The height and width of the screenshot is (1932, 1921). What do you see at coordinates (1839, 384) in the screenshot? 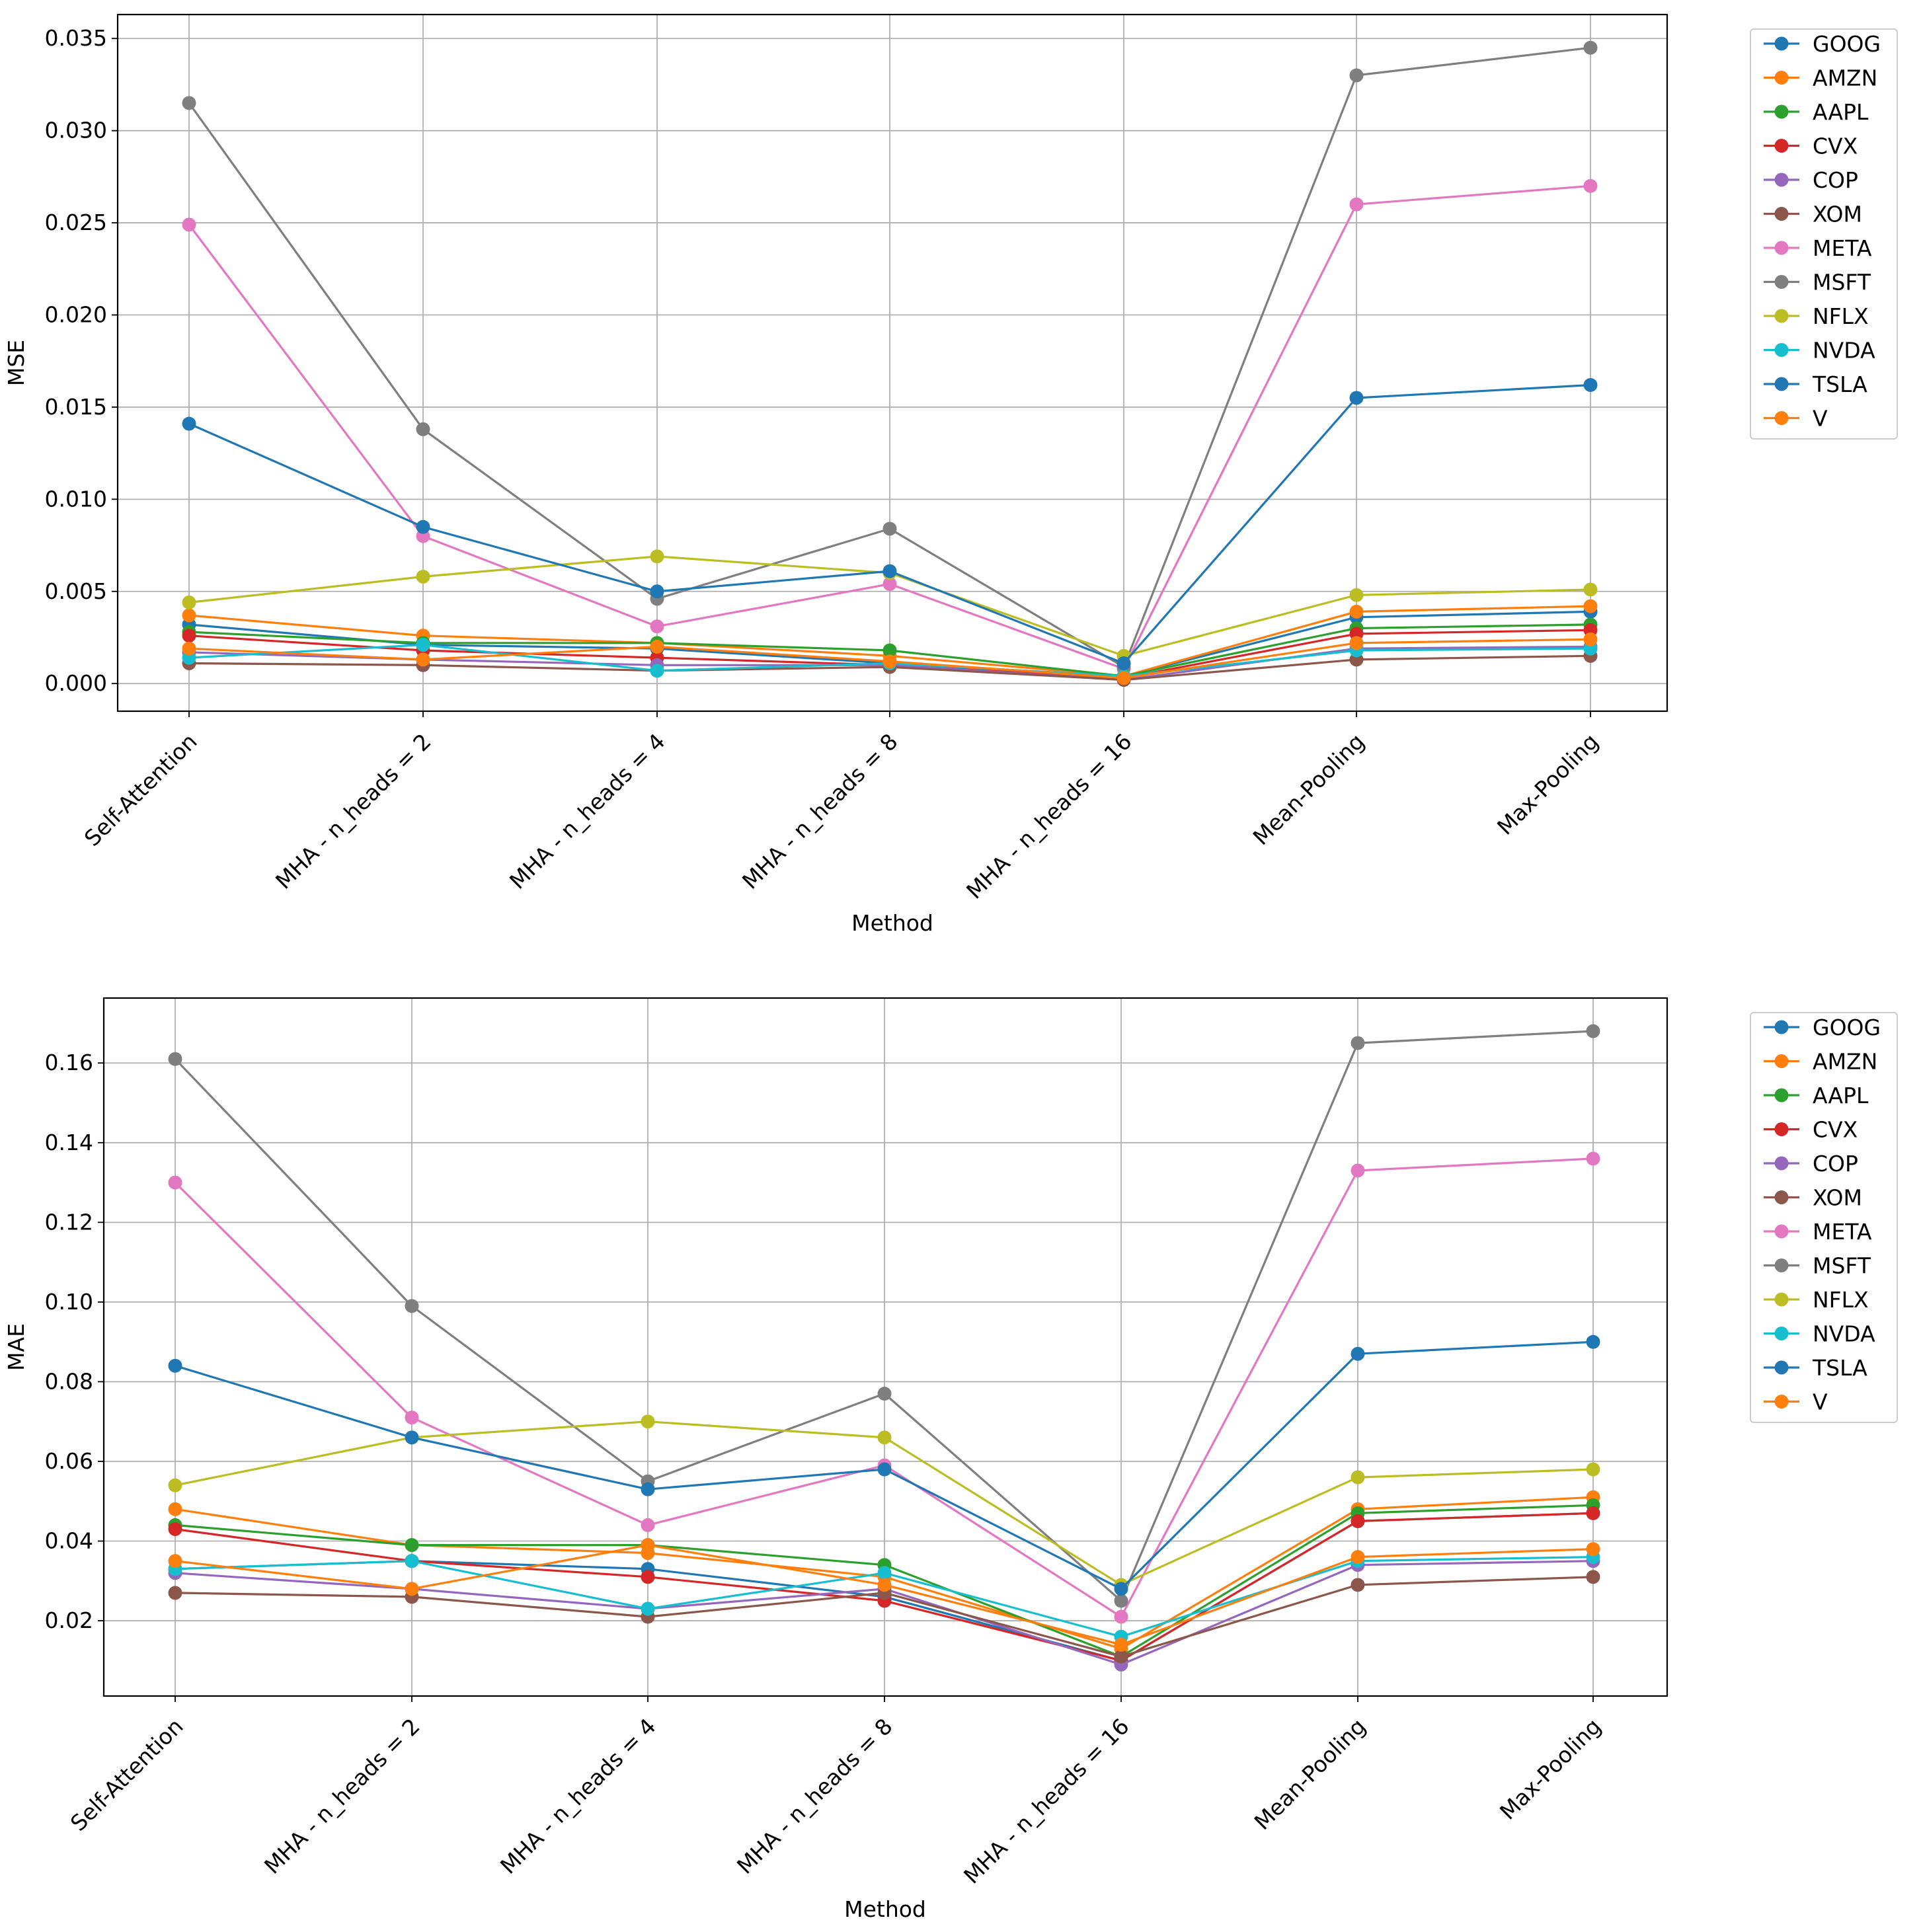
I see `mse-legend-label-tsla: TSLA` at bounding box center [1839, 384].